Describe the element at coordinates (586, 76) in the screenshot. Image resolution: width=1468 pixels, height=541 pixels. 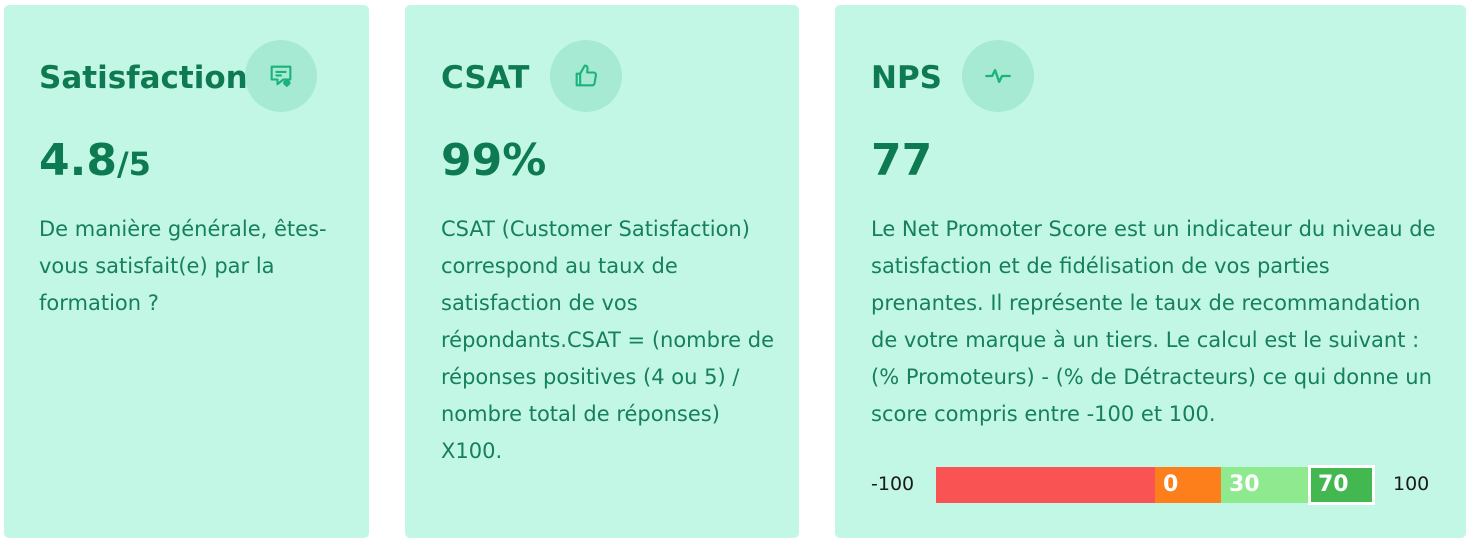
I see `thumbs-up-icon` at that location.